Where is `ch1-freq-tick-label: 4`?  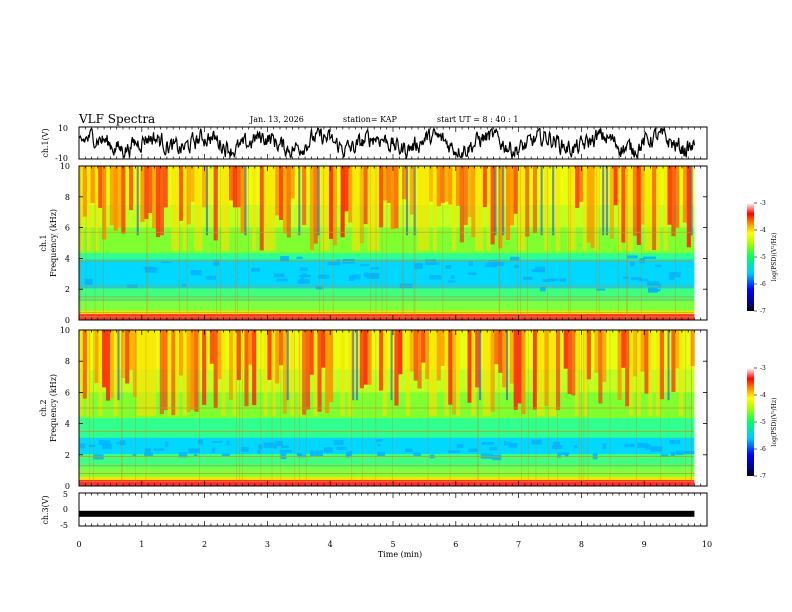 ch1-freq-tick-label: 4 is located at coordinates (67, 258).